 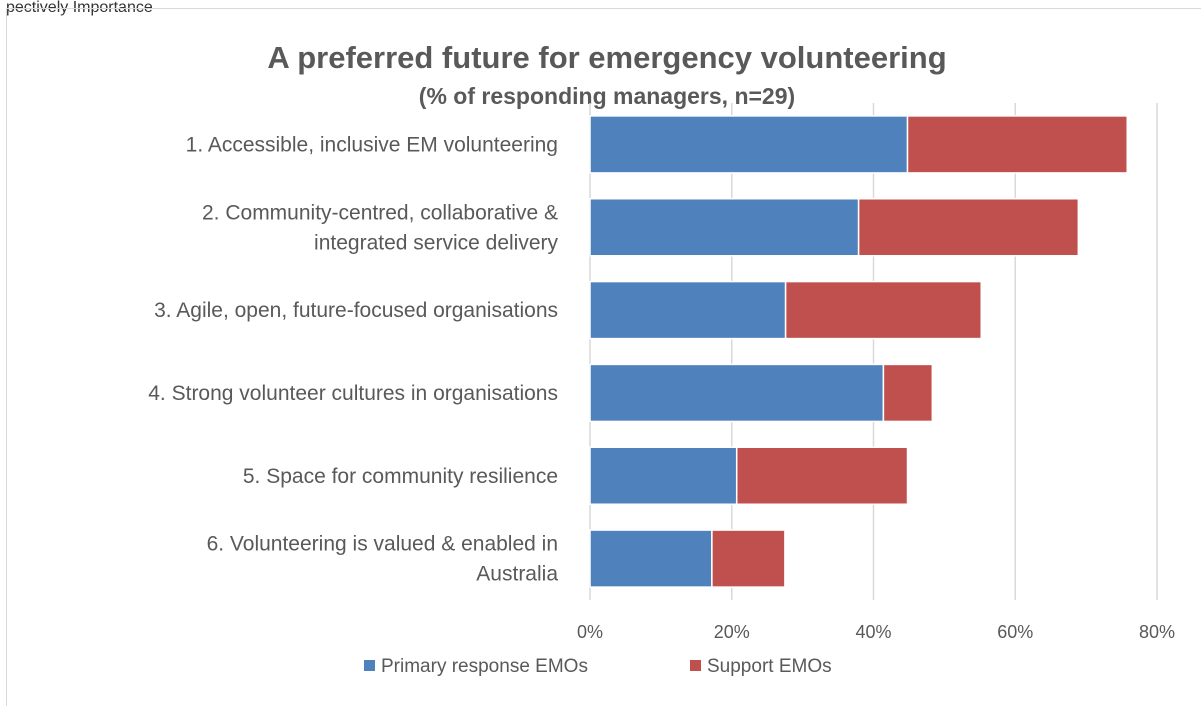 I want to click on legend-label: Support EMOs, so click(x=769, y=666).